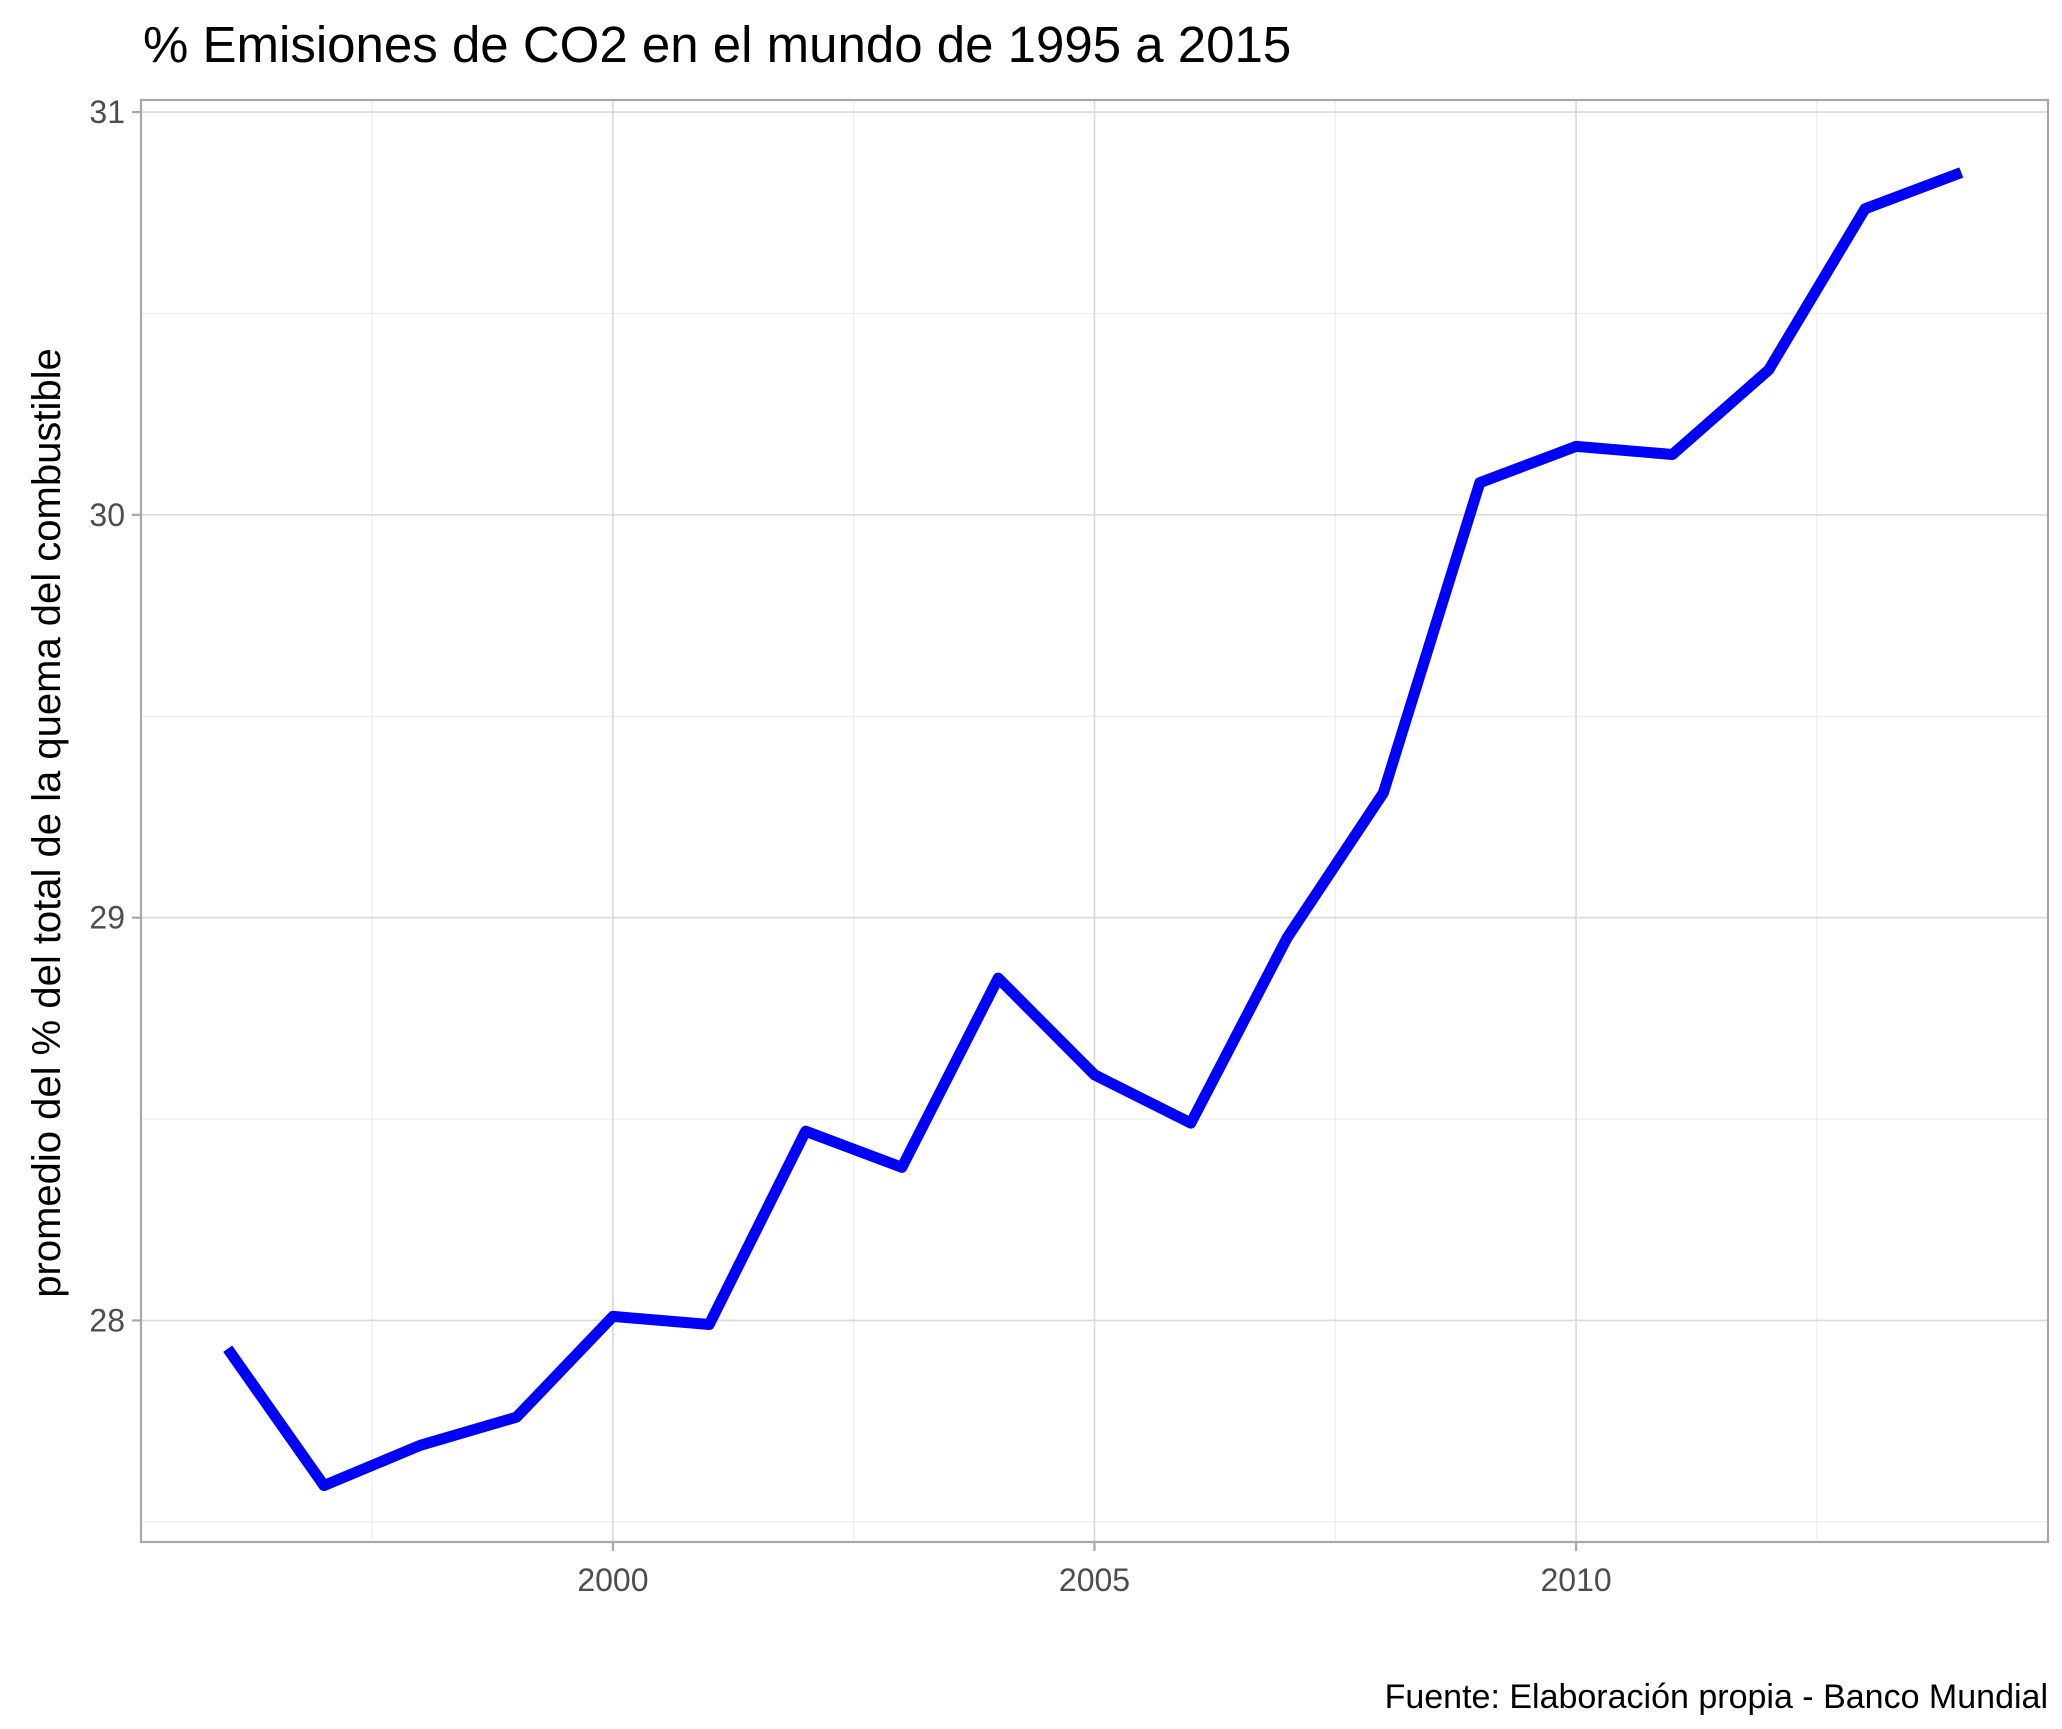  What do you see at coordinates (107, 918) in the screenshot?
I see `y-tick-label: 29` at bounding box center [107, 918].